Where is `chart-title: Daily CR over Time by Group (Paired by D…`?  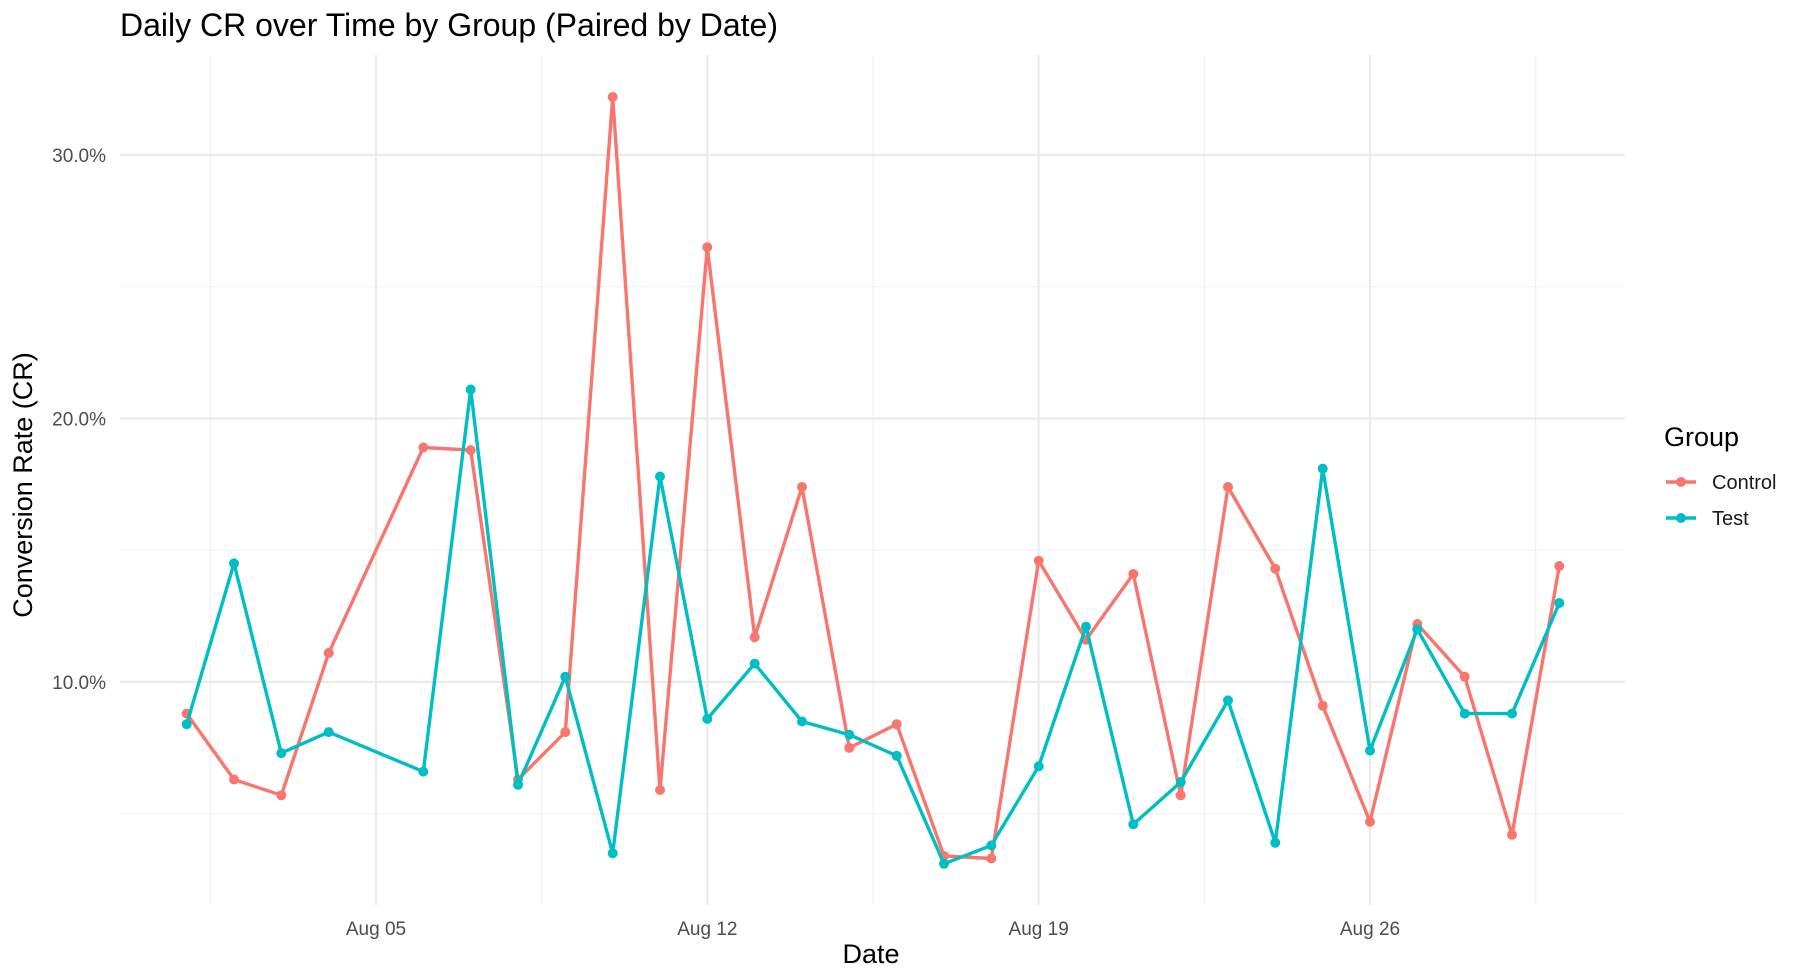 chart-title: Daily CR over Time by Group (Paired by D… is located at coordinates (449, 25).